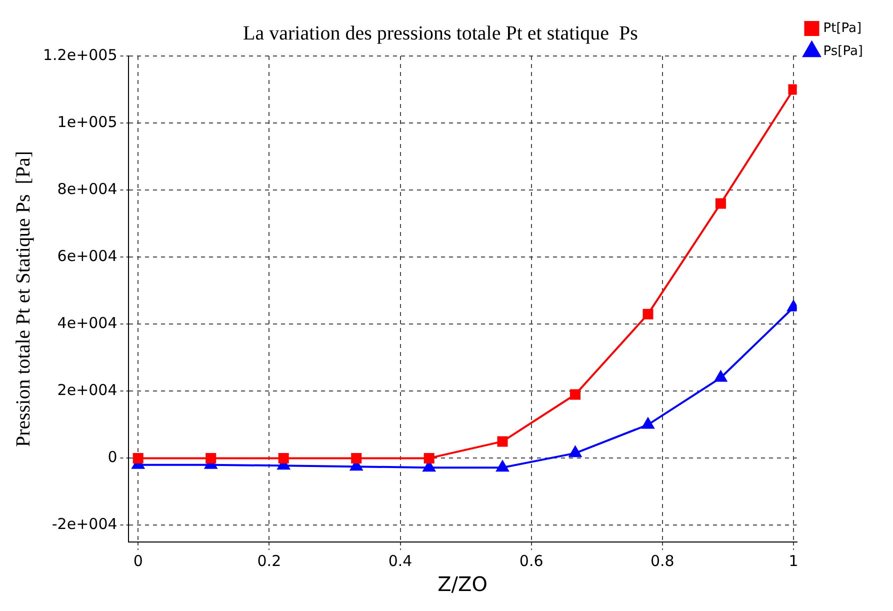  What do you see at coordinates (87, 189) in the screenshot?
I see `y-tick-label: 8e+004` at bounding box center [87, 189].